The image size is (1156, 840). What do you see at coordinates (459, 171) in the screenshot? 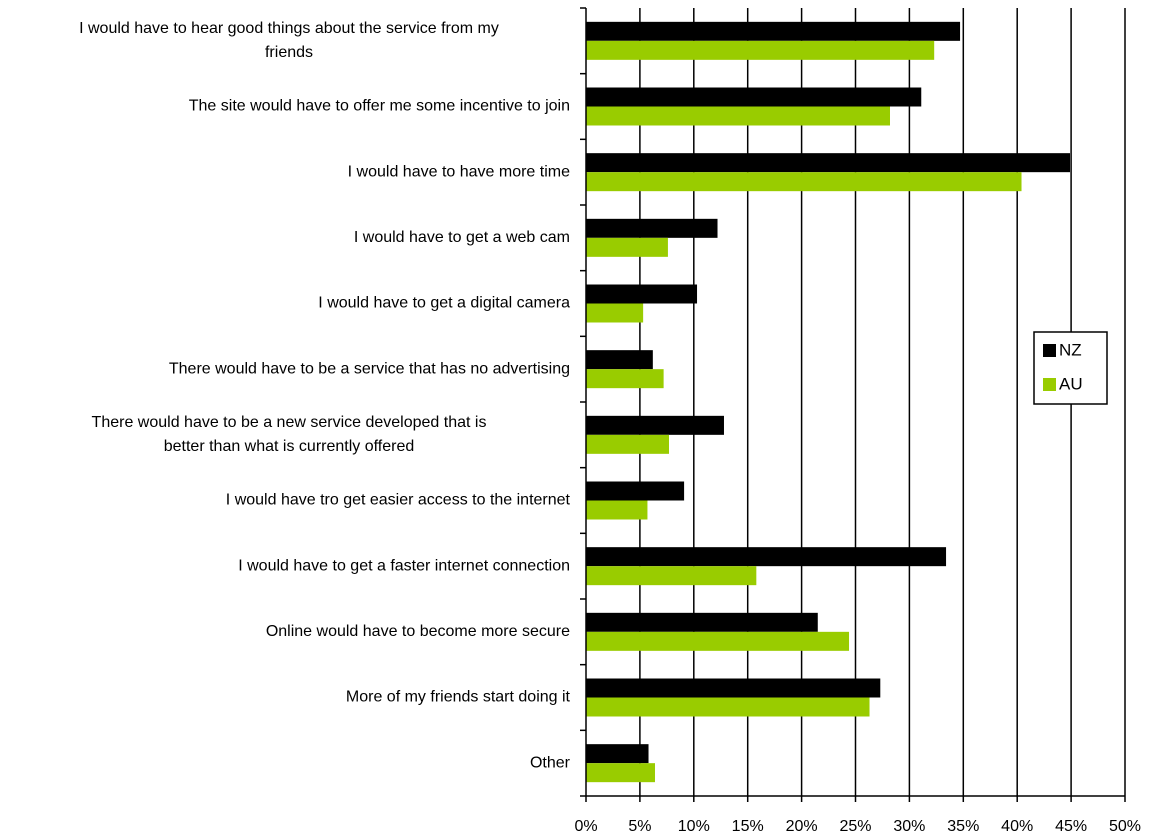
I see `category-label: I would have to have more time` at bounding box center [459, 171].